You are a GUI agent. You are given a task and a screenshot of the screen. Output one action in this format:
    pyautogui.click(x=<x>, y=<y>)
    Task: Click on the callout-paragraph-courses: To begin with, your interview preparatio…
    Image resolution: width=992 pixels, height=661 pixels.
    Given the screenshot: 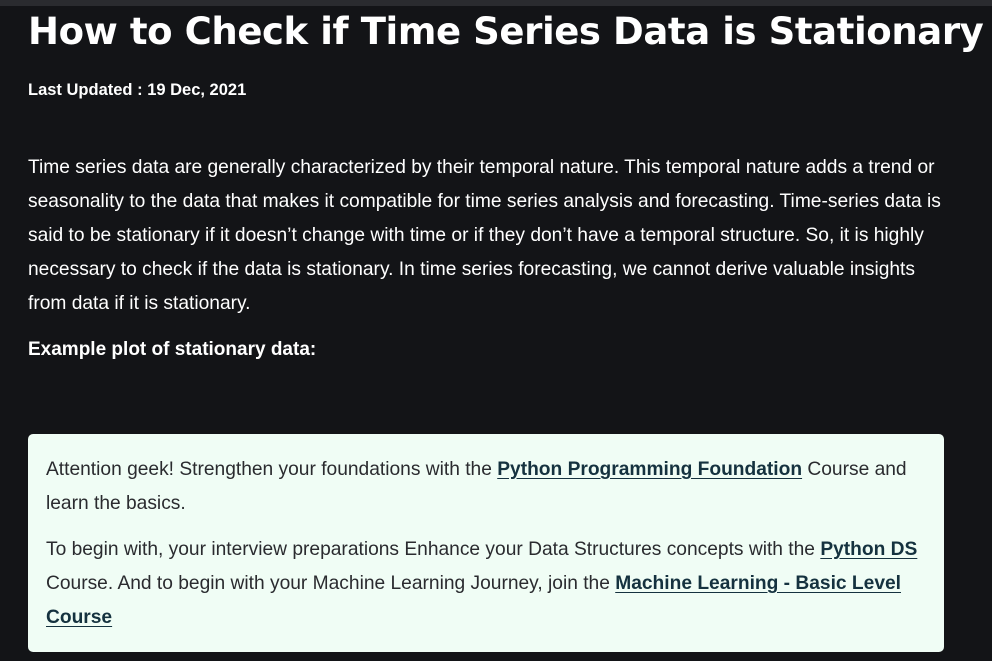 What is the action you would take?
    pyautogui.click(x=486, y=584)
    